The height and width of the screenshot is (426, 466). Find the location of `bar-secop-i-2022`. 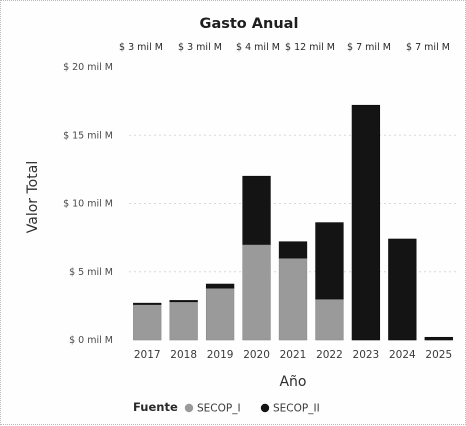

bar-secop-i-2022 is located at coordinates (329, 319).